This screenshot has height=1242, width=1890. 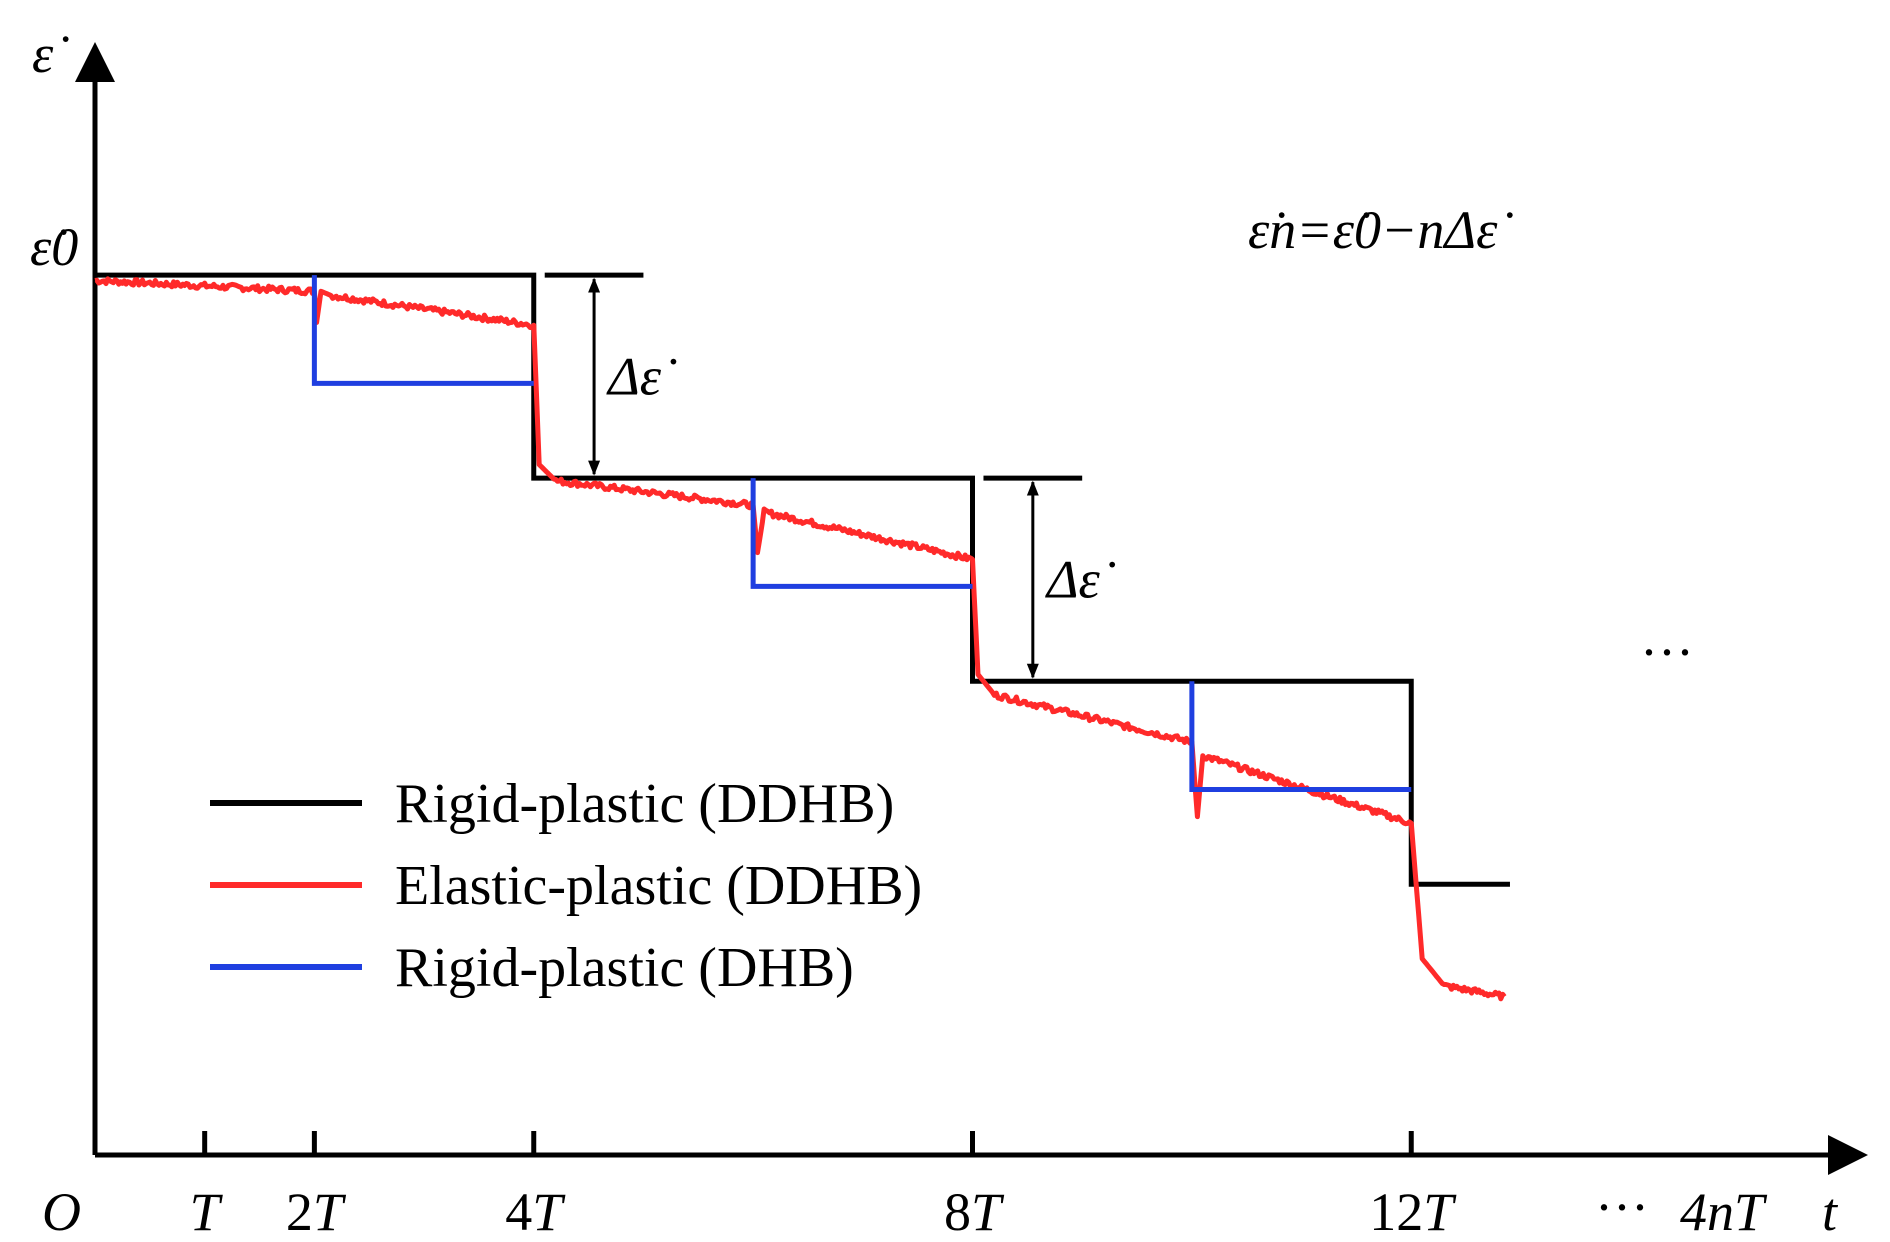 I want to click on legend-label-rigid-ddhb: Rigid-plastic (DDHB), so click(x=644, y=804).